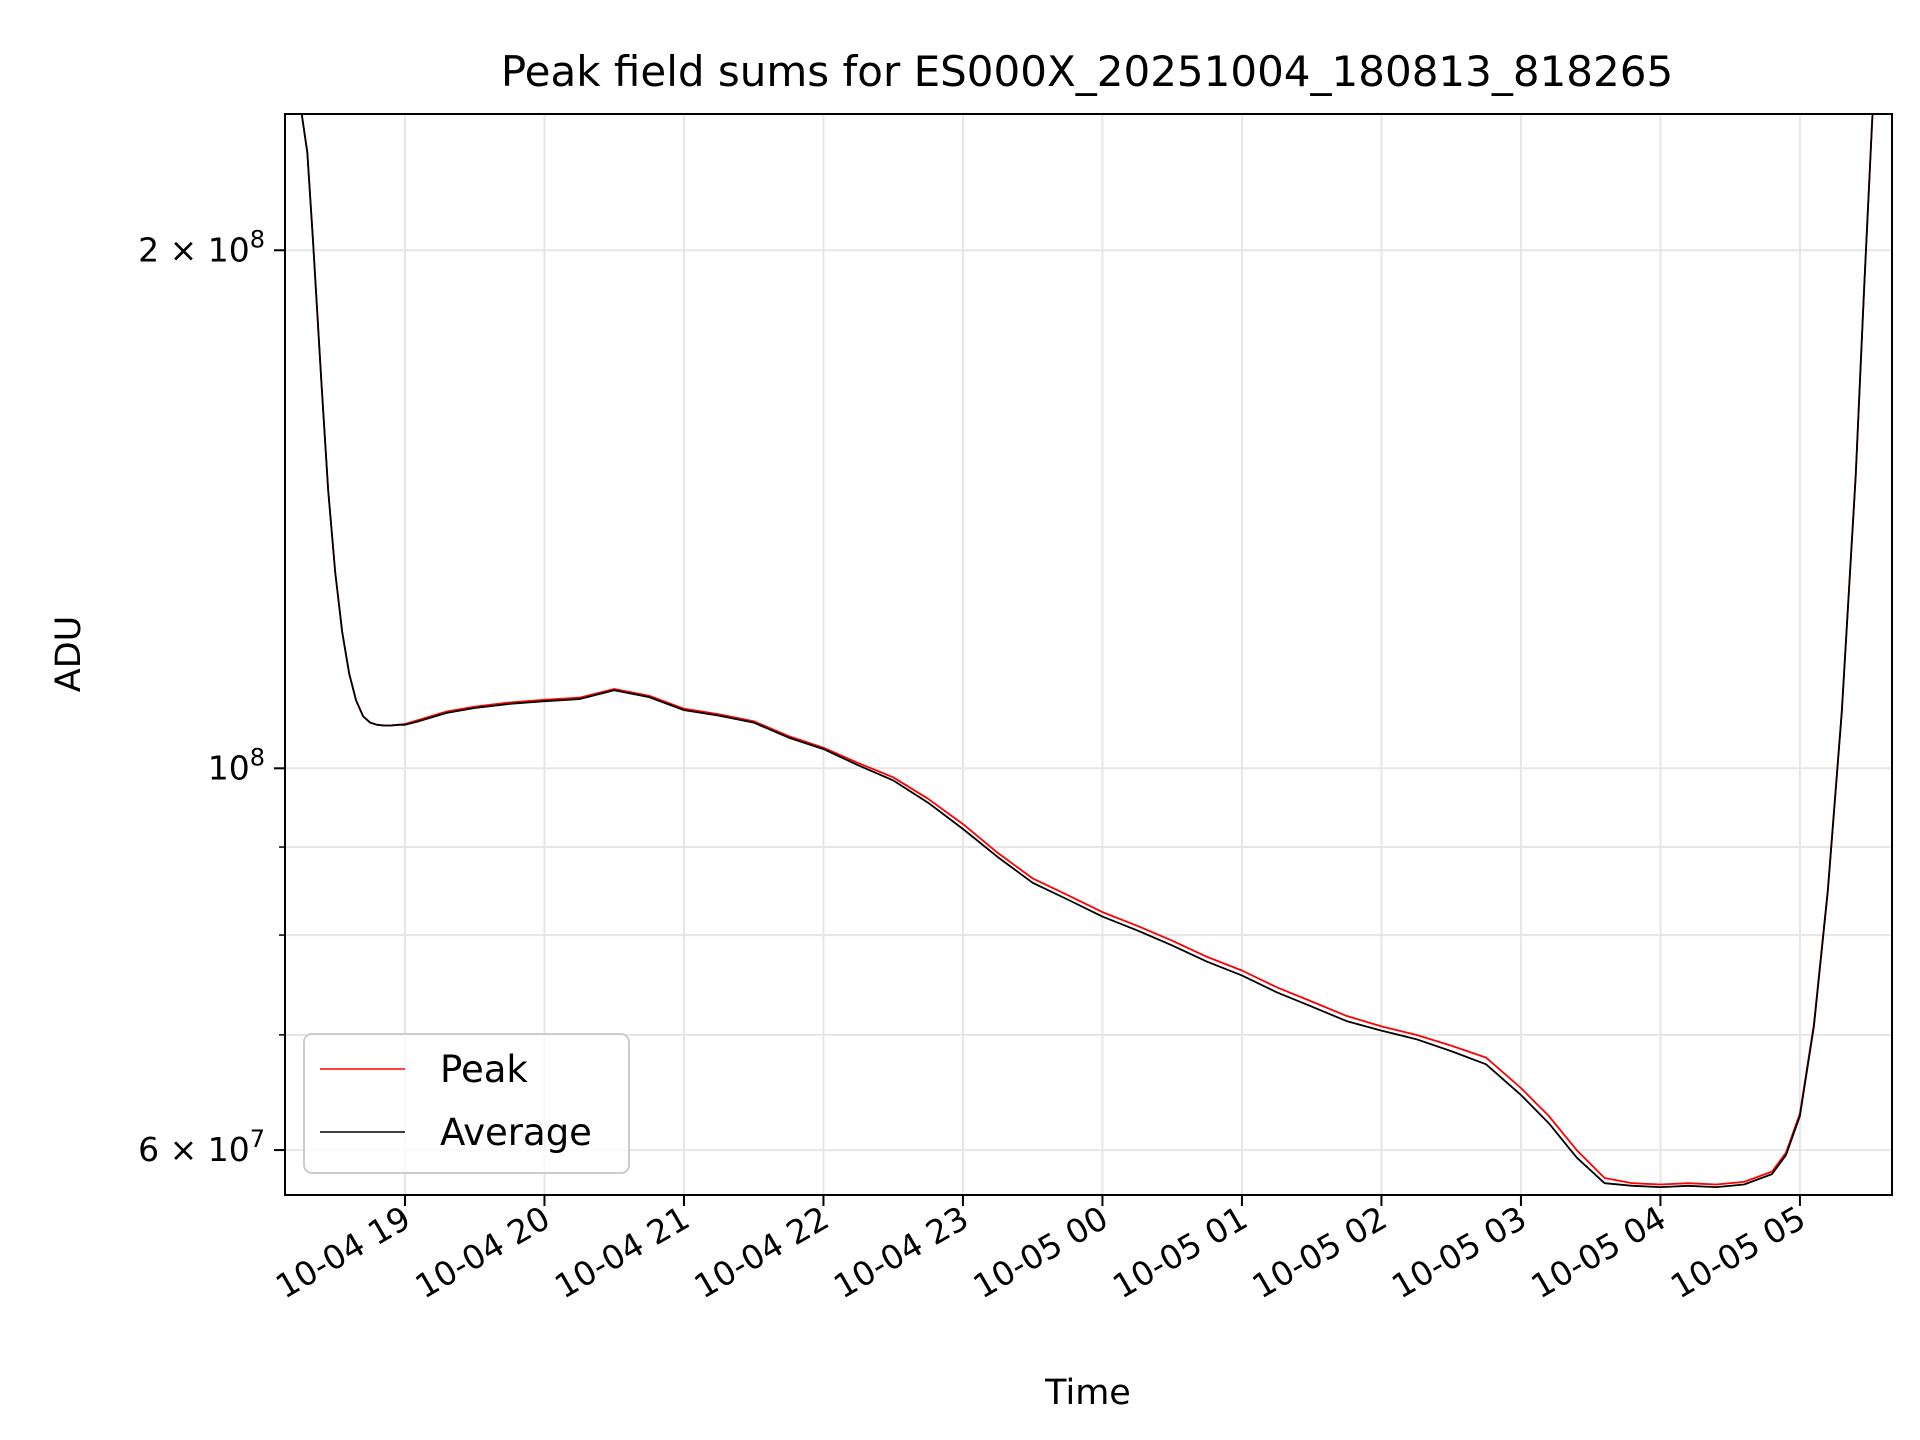  What do you see at coordinates (516, 1132) in the screenshot?
I see `legend-average-label: Average` at bounding box center [516, 1132].